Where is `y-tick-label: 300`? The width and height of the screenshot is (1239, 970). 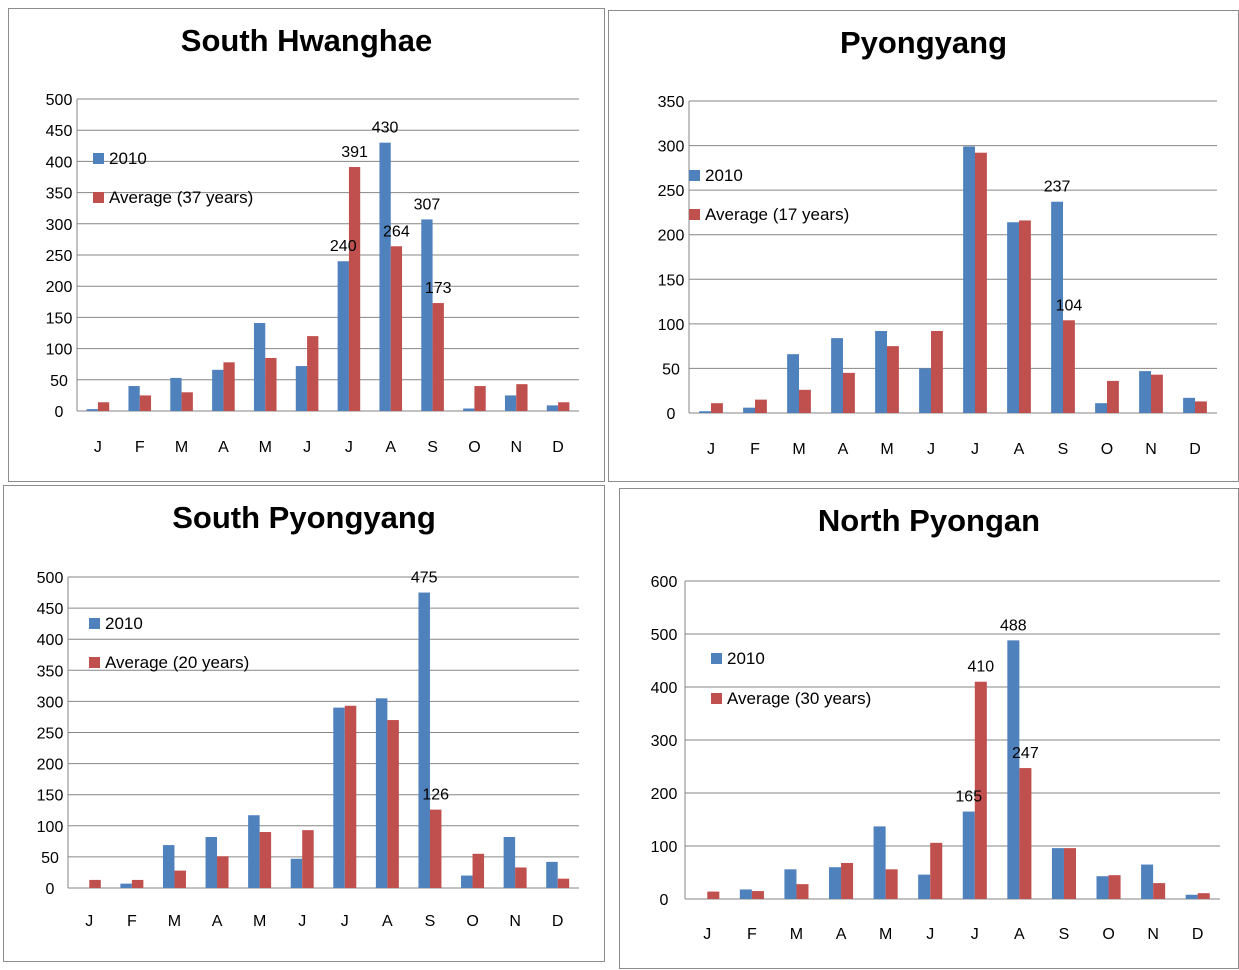 y-tick-label: 300 is located at coordinates (59, 225).